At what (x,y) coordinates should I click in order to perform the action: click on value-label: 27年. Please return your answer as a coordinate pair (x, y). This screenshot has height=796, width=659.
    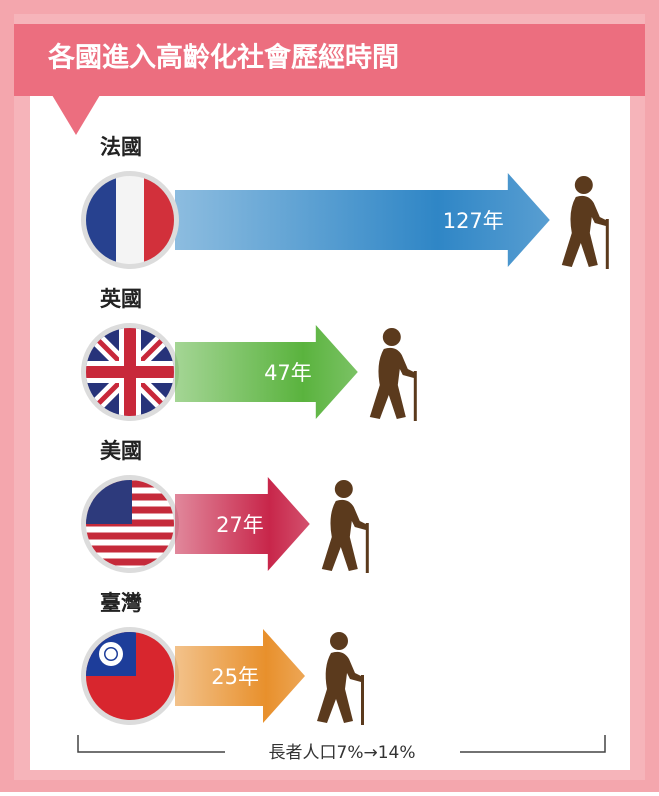
    Looking at the image, I should click on (240, 525).